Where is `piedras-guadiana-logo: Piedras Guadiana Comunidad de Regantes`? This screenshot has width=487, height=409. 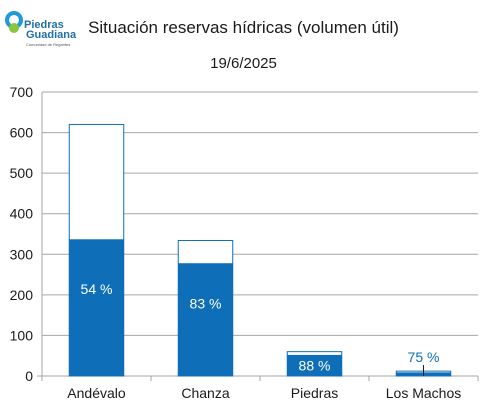 piedras-guadiana-logo: Piedras Guadiana Comunidad de Regantes is located at coordinates (41, 29).